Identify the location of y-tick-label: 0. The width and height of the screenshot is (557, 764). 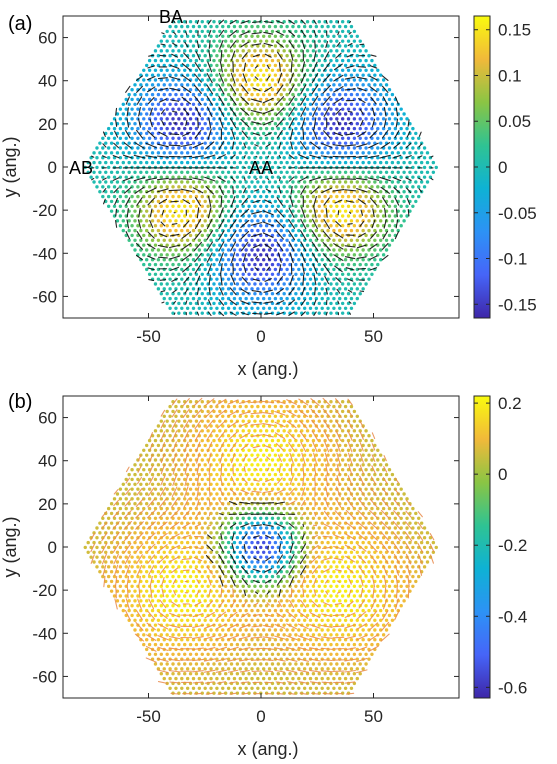
(52, 167).